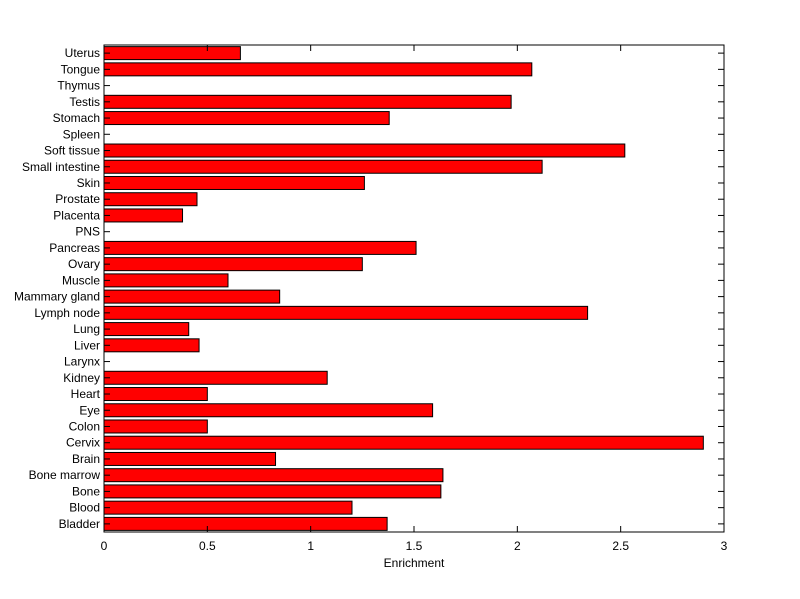 Image resolution: width=800 pixels, height=599 pixels. I want to click on x-tick-label-2: 1, so click(310, 546).